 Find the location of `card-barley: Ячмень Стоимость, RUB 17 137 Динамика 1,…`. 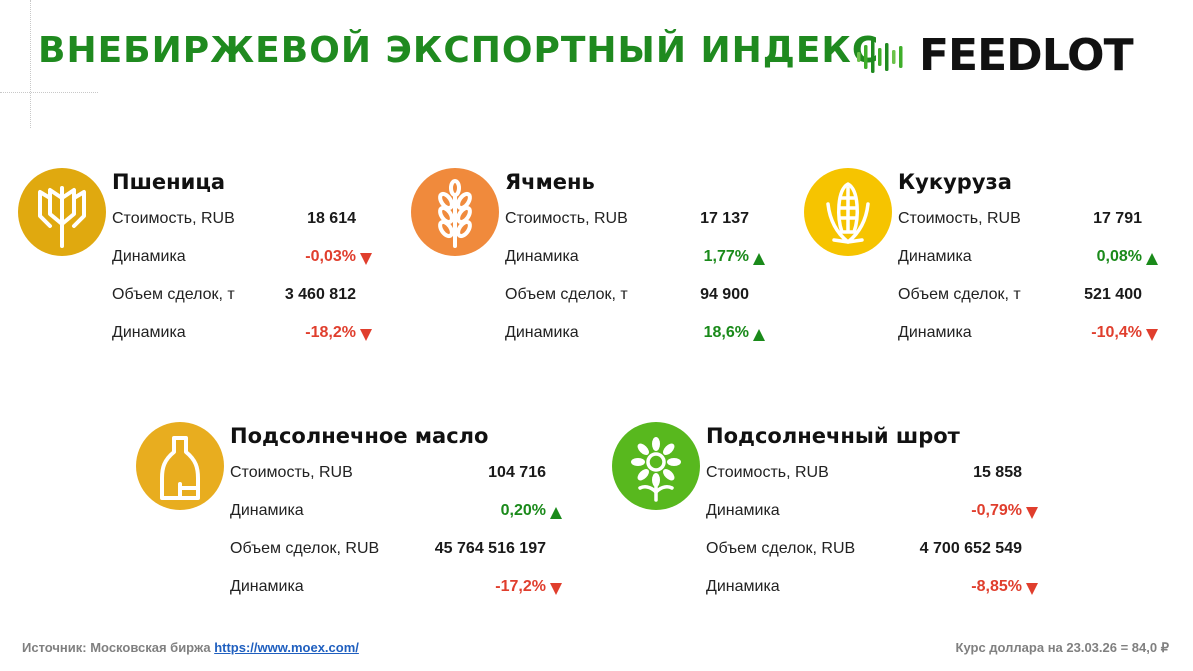

card-barley: Ячмень Стоимость, RUB 17 137 Динамика 1,… is located at coordinates (596, 263).